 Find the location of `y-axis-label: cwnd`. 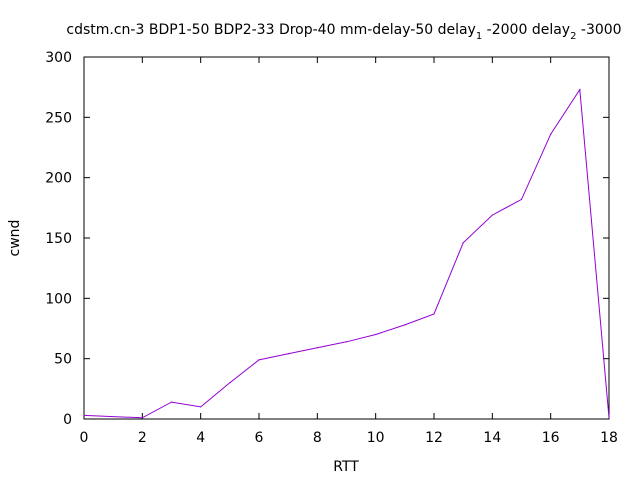

y-axis-label: cwnd is located at coordinates (15, 238).